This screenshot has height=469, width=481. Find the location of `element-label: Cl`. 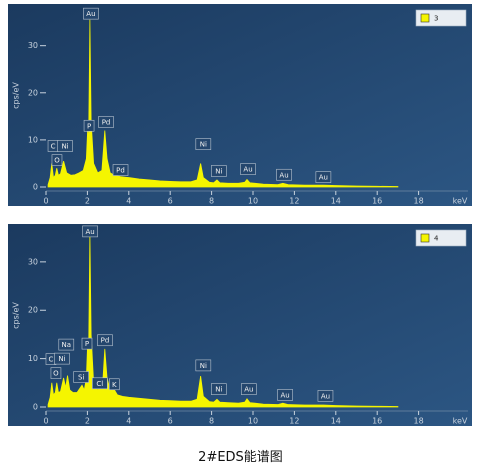

element-label: Cl is located at coordinates (99, 384).